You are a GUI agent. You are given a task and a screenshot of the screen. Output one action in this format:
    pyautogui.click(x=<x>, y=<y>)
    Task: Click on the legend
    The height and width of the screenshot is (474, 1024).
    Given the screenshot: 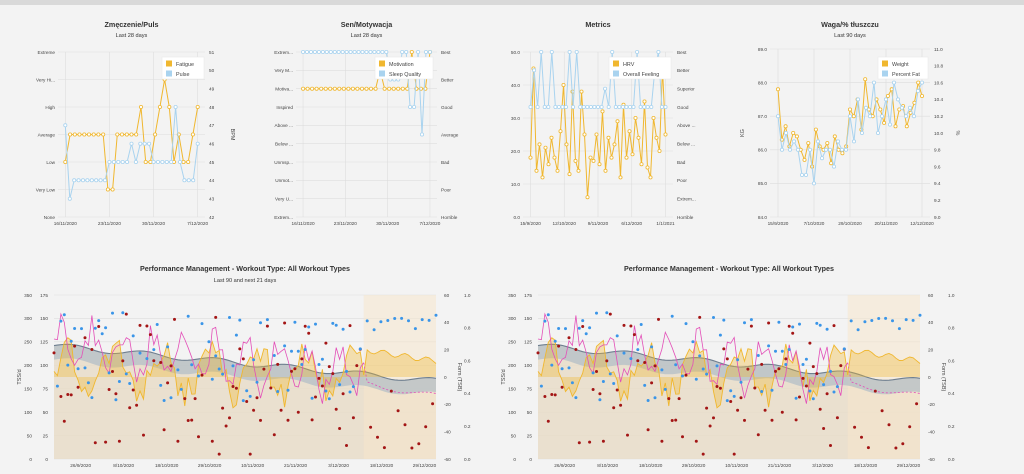 What is the action you would take?
    pyautogui.click(x=640, y=68)
    